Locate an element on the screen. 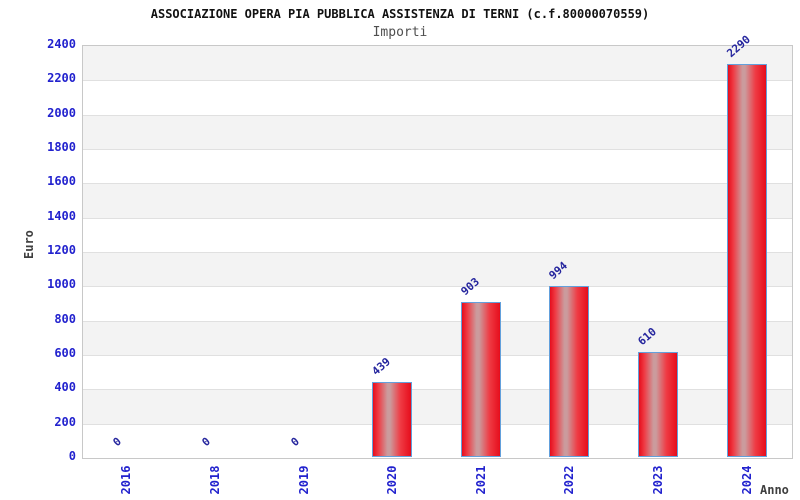 This screenshot has height=500, width=800. y-tick-label: 600 is located at coordinates (65, 353).